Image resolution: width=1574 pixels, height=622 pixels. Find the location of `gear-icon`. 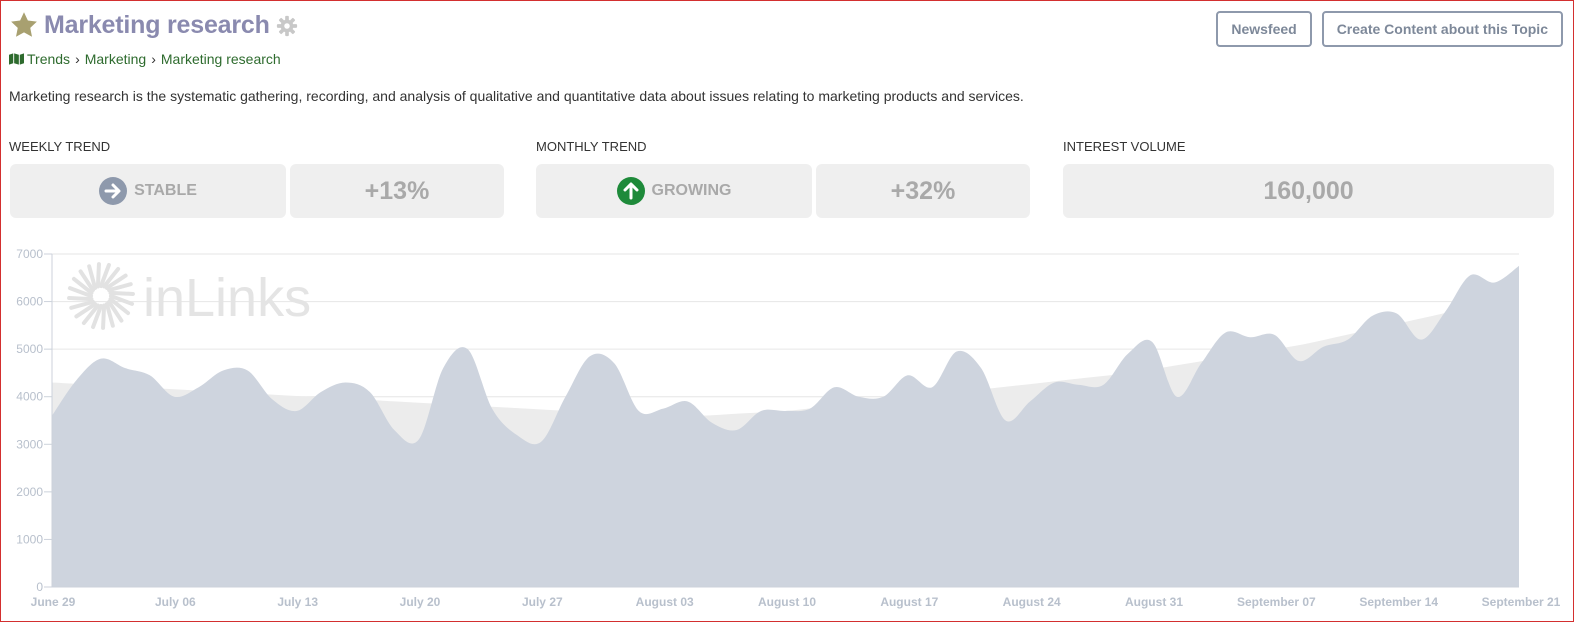

gear-icon is located at coordinates (287, 26).